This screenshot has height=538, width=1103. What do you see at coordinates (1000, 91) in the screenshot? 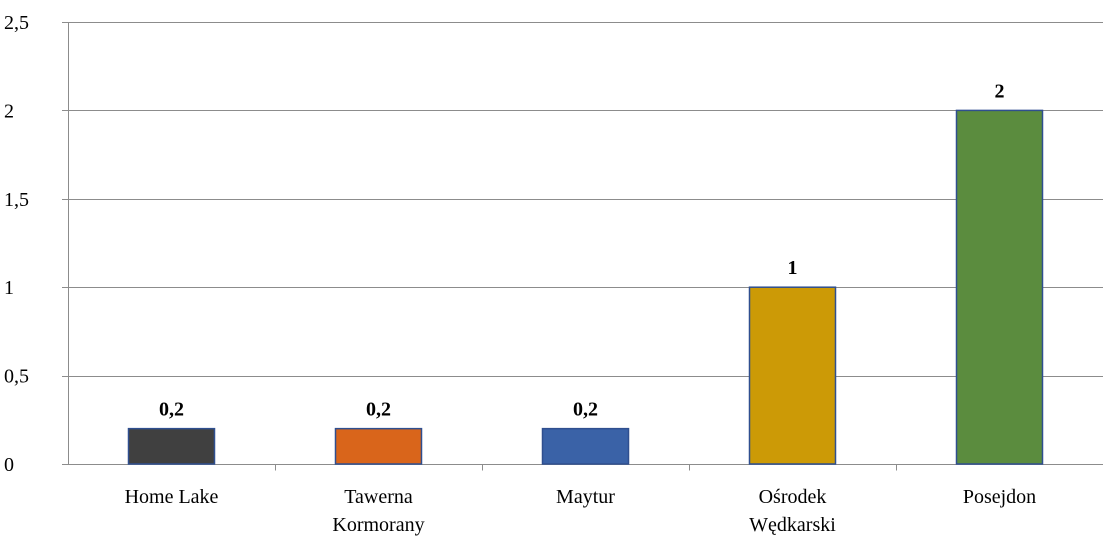
I see `data-label: 2` at bounding box center [1000, 91].